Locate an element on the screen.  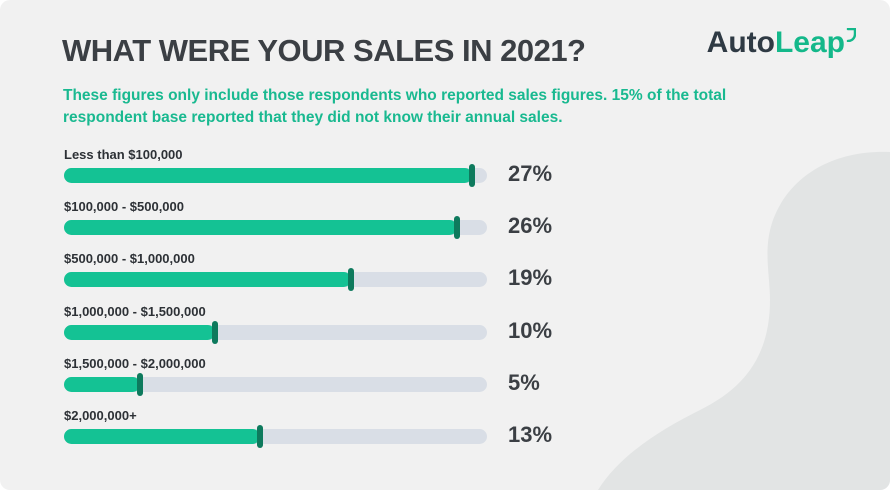
bar-row: $1,500,000 - $2,000,000 5% is located at coordinates (445, 381).